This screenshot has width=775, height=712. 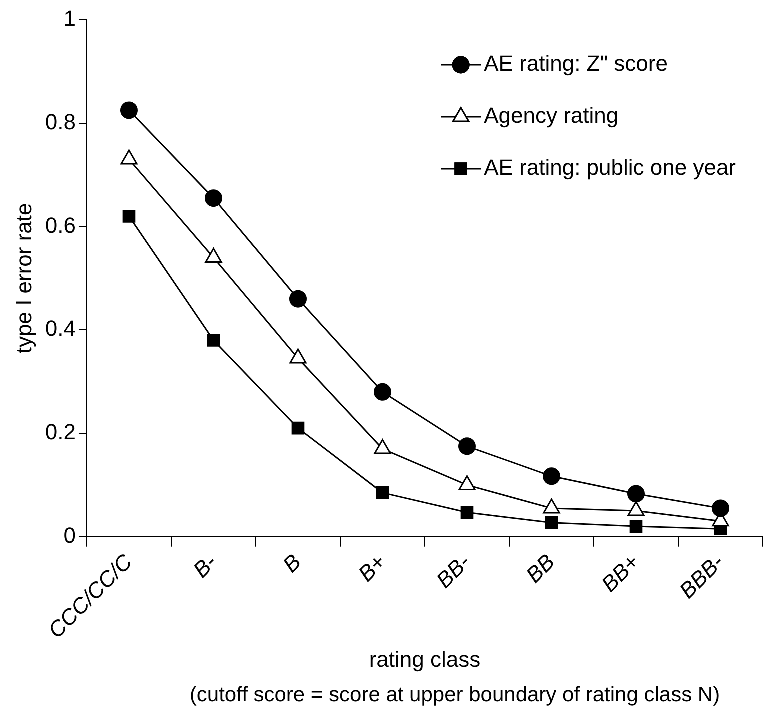 What do you see at coordinates (70, 535) in the screenshot?
I see `y-tick-label: 0` at bounding box center [70, 535].